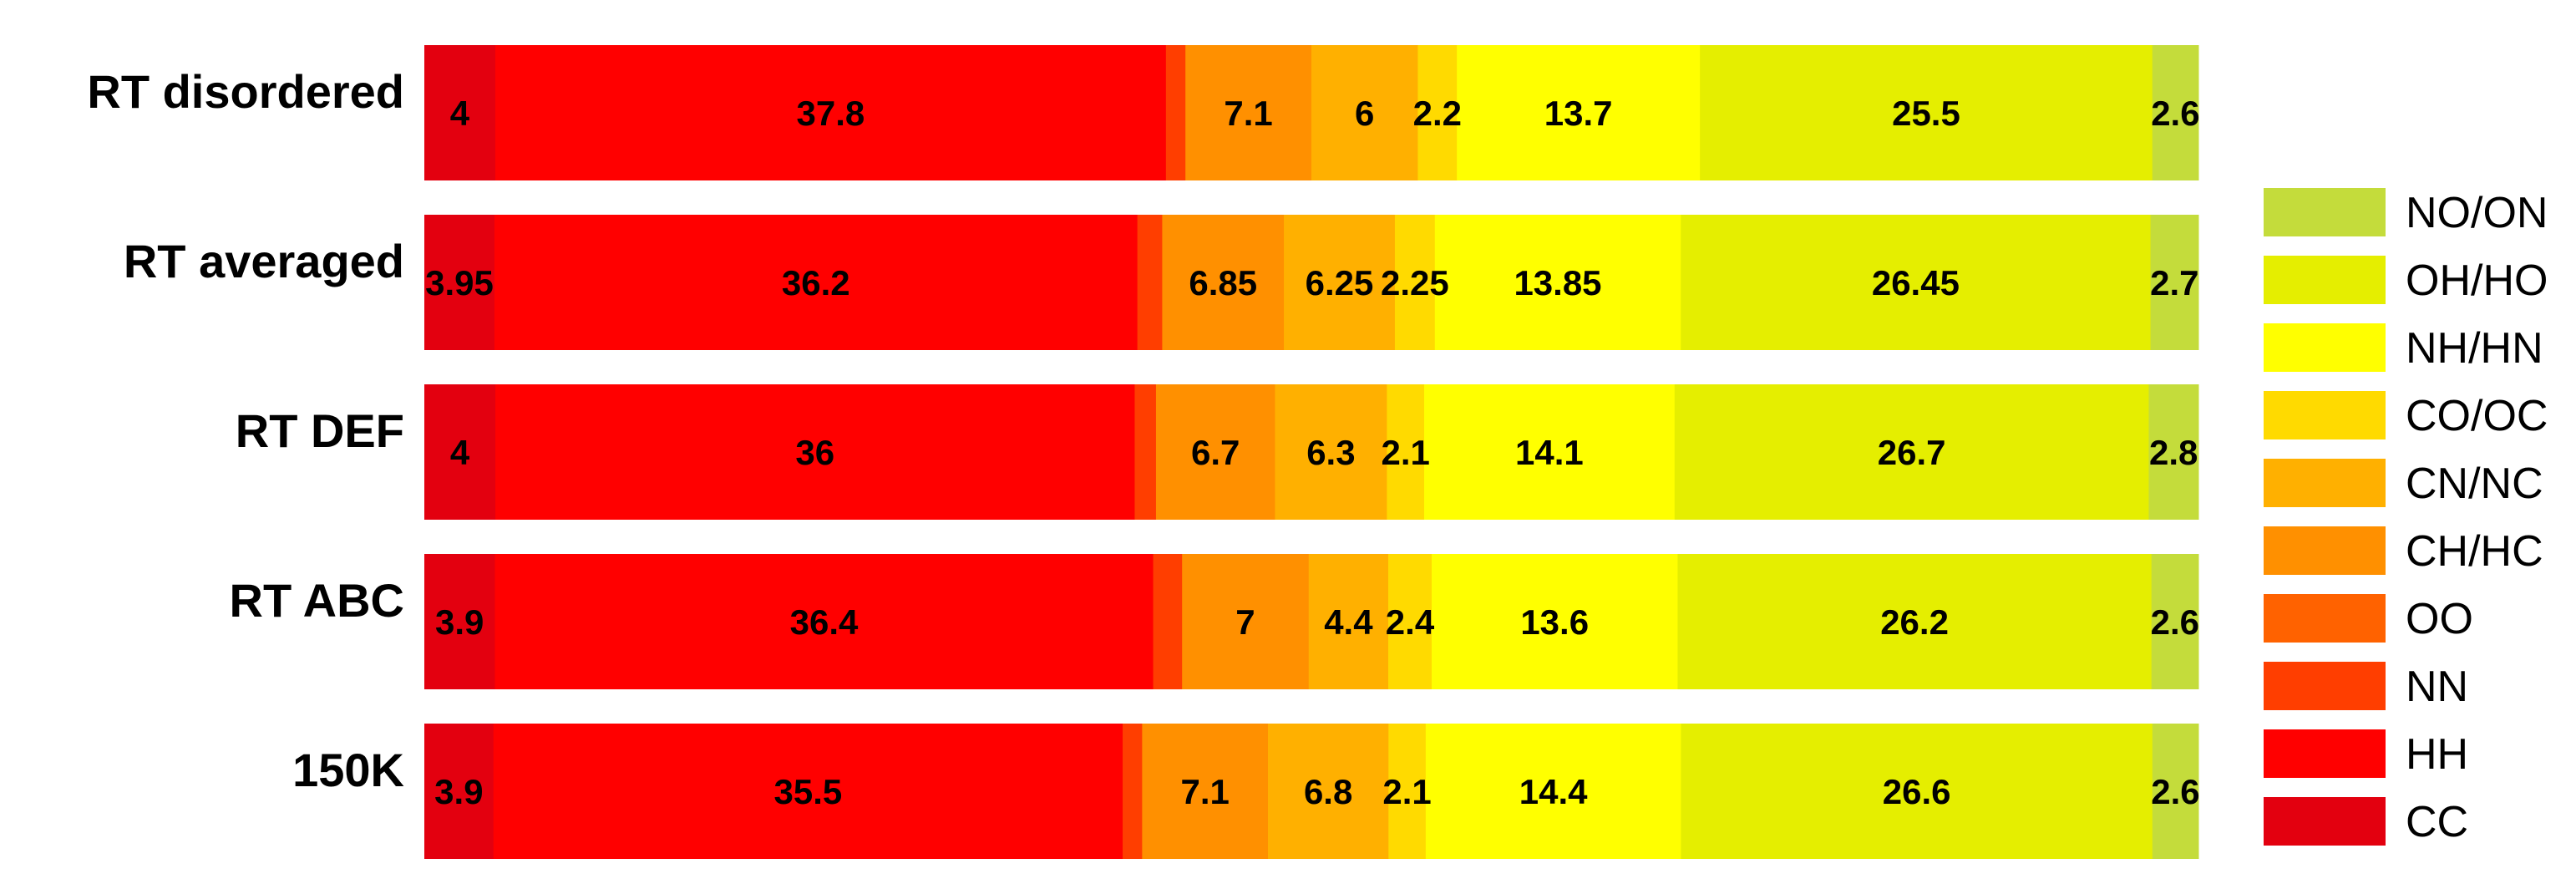 The height and width of the screenshot is (889, 2576). I want to click on bar-segment-rt-disordered-no-on, so click(2175, 113).